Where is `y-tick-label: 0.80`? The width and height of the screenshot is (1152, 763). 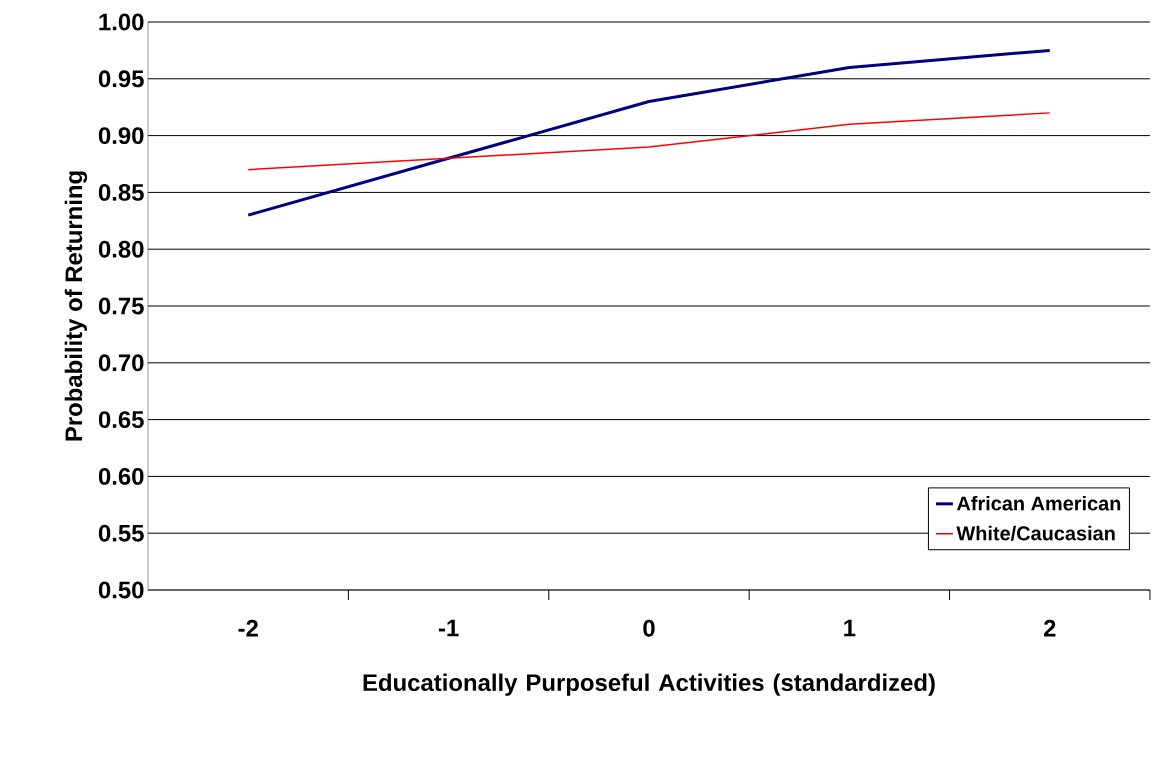
y-tick-label: 0.80 is located at coordinates (121, 249).